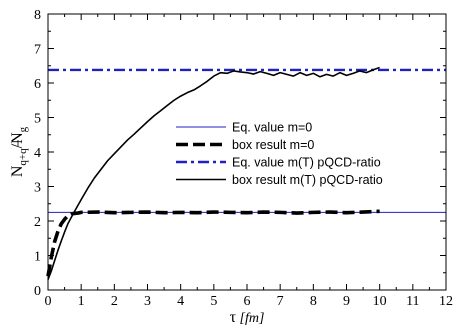 The image size is (454, 329). Describe the element at coordinates (37, 153) in the screenshot. I see `y-tick-label-4: 4` at that location.